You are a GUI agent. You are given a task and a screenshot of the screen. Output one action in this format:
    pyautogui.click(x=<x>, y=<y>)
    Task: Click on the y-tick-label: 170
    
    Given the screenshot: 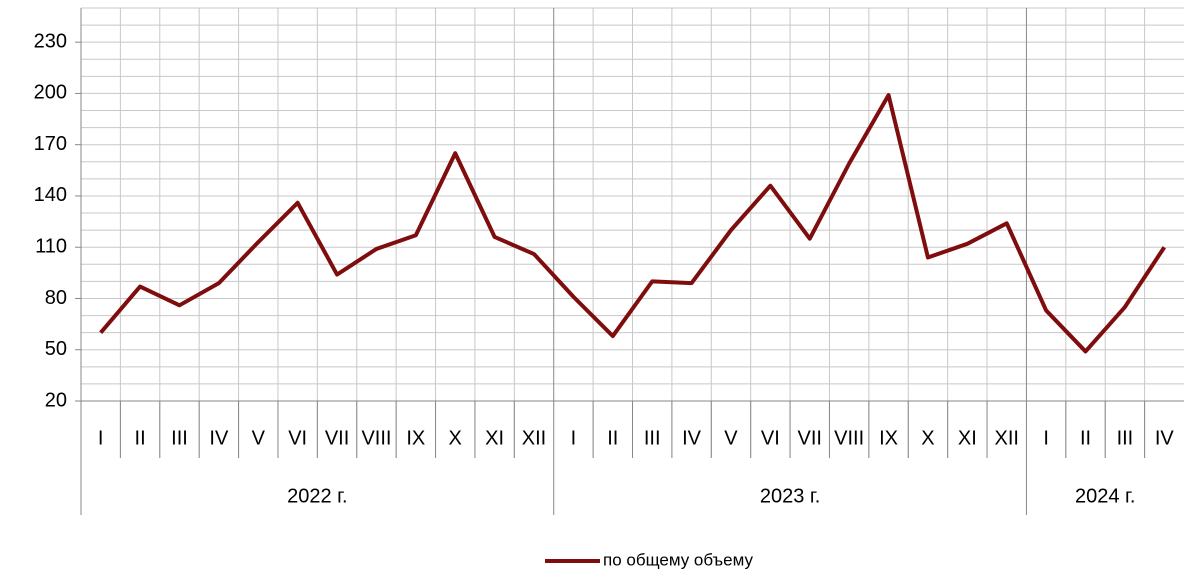 What is the action you would take?
    pyautogui.click(x=50, y=144)
    